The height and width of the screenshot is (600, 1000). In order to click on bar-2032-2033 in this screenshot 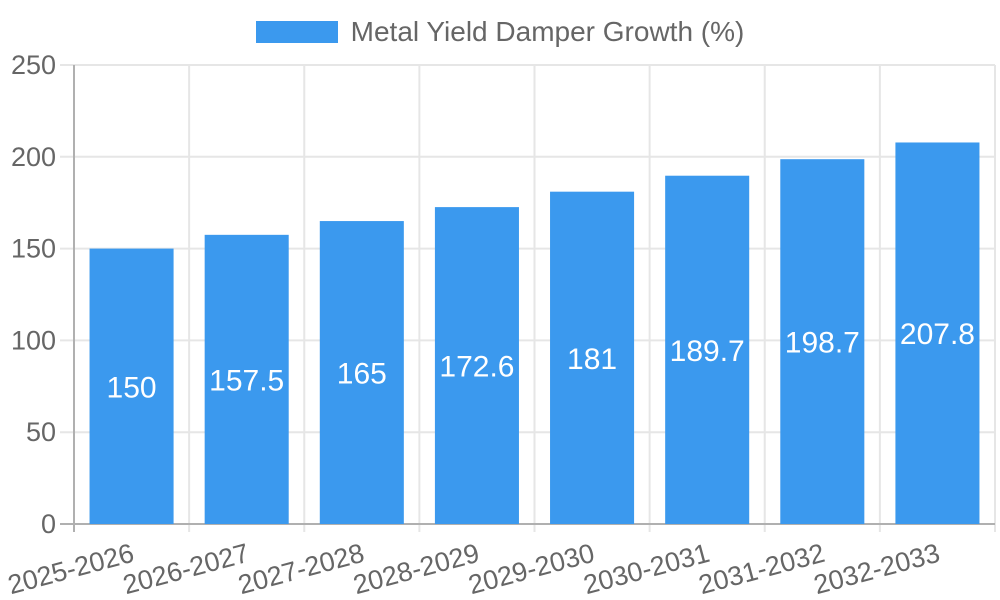, I will do `click(937, 333)`.